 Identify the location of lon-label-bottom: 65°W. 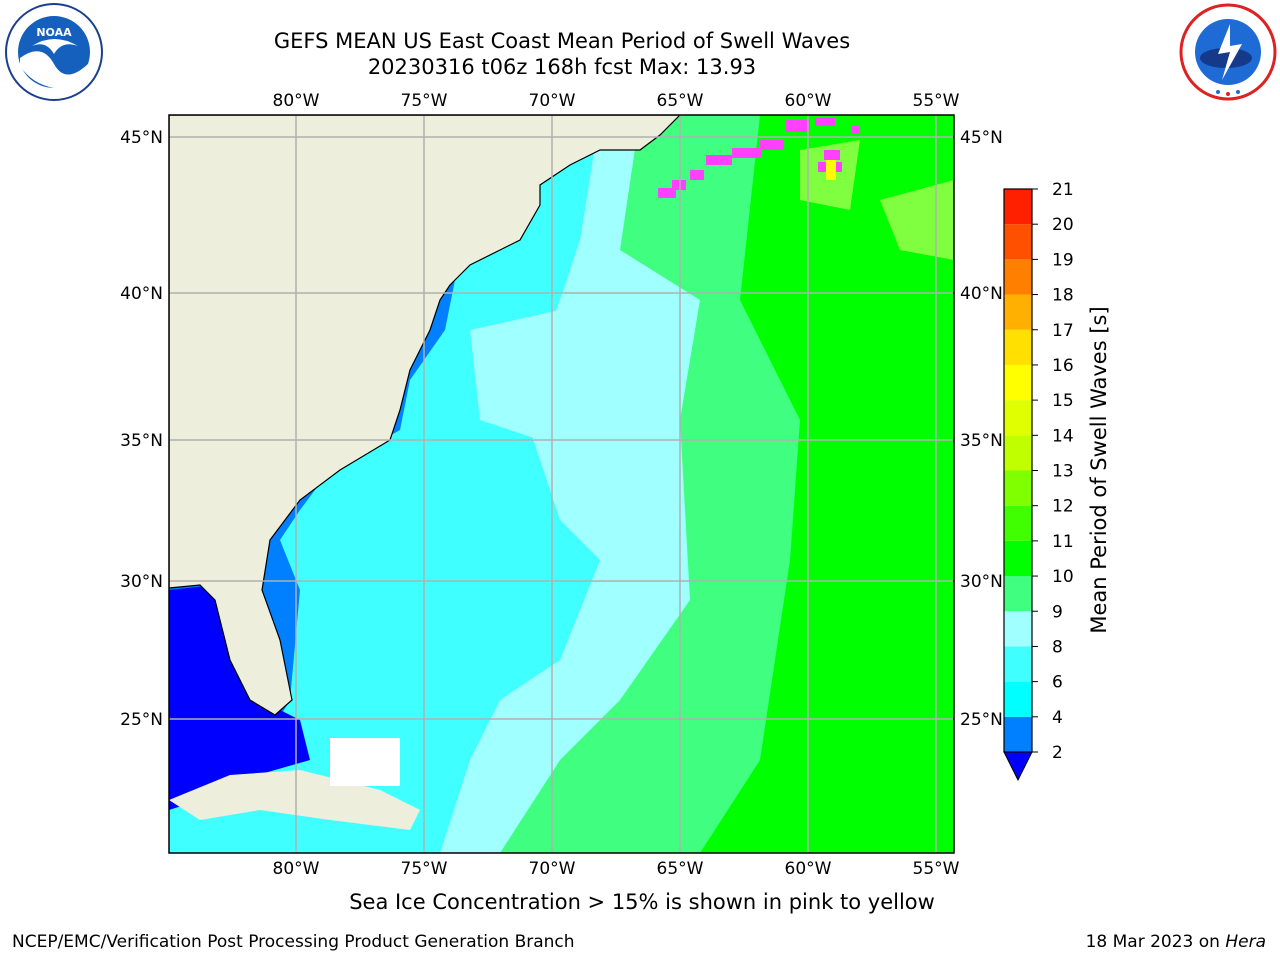
(680, 869).